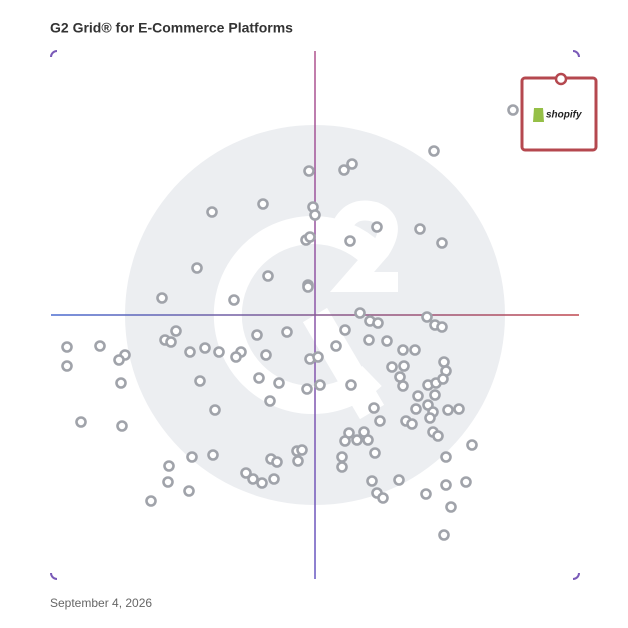  What do you see at coordinates (101, 603) in the screenshot?
I see `date: September 4, 2026` at bounding box center [101, 603].